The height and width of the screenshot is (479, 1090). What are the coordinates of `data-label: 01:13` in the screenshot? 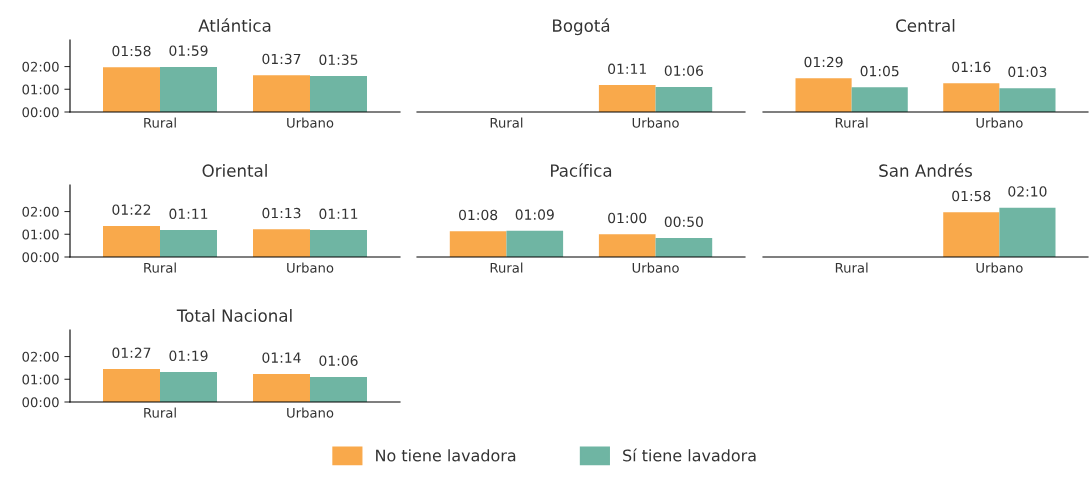 It's located at (281, 213).